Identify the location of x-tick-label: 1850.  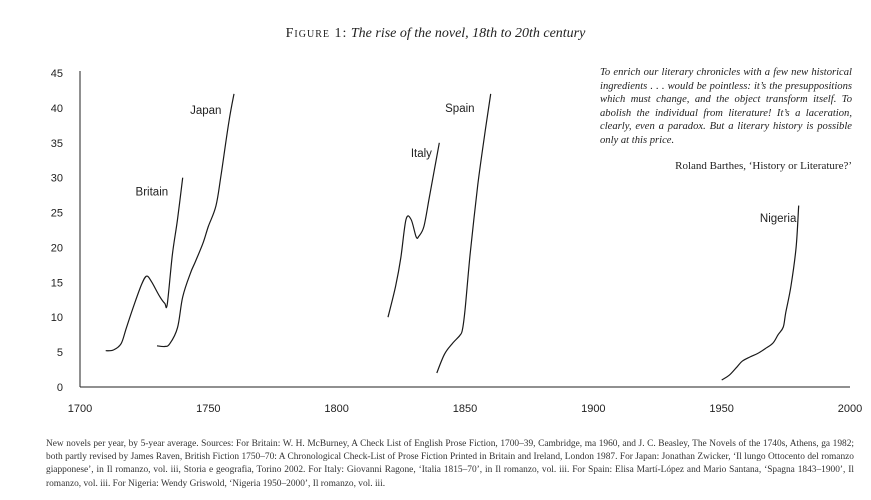
(465, 409).